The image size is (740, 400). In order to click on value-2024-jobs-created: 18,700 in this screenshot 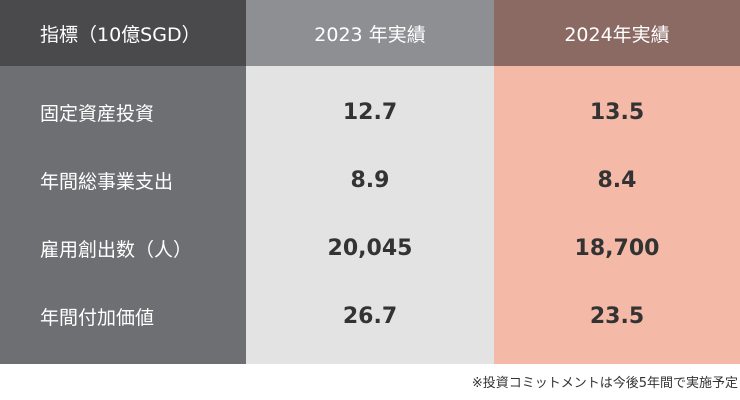, I will do `click(617, 248)`.